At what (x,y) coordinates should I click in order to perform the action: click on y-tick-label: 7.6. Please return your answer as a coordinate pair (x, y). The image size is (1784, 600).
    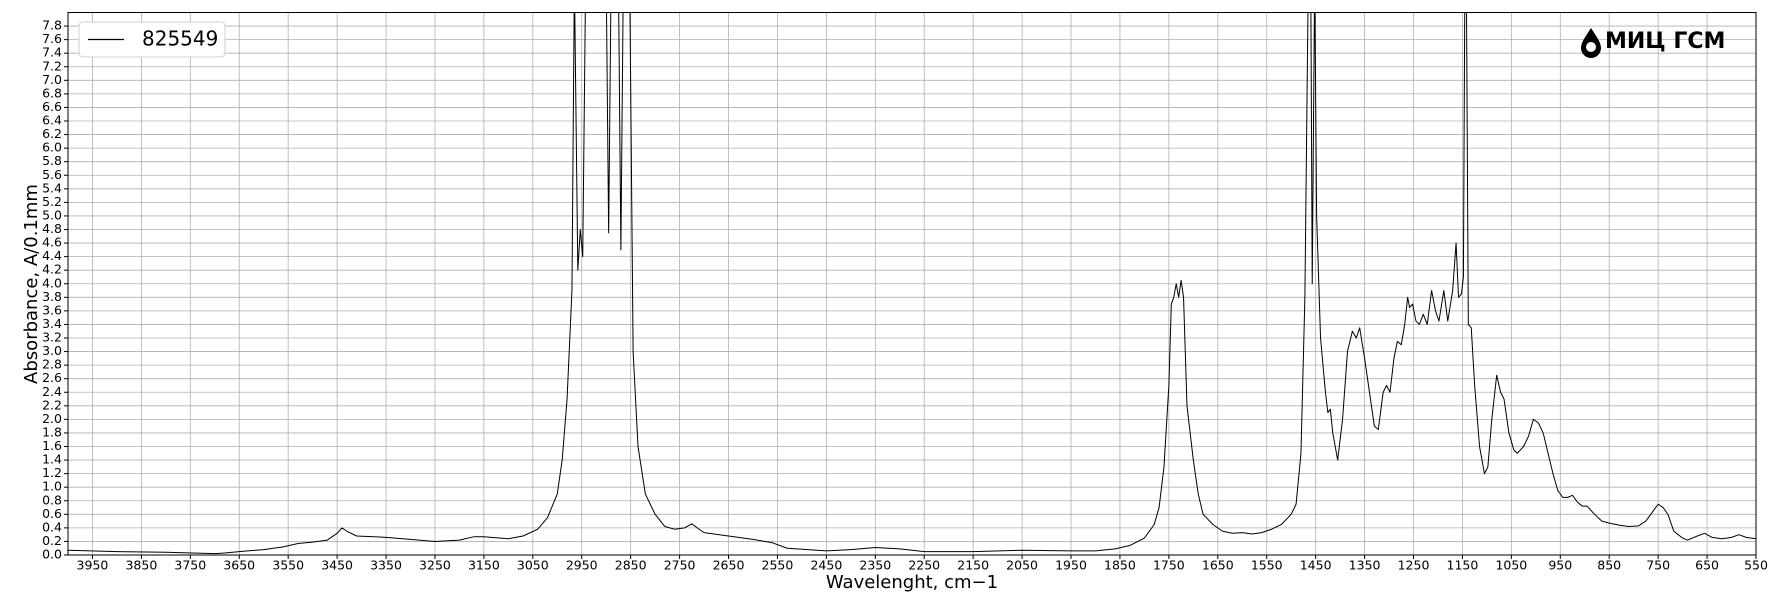
    Looking at the image, I should click on (52, 38).